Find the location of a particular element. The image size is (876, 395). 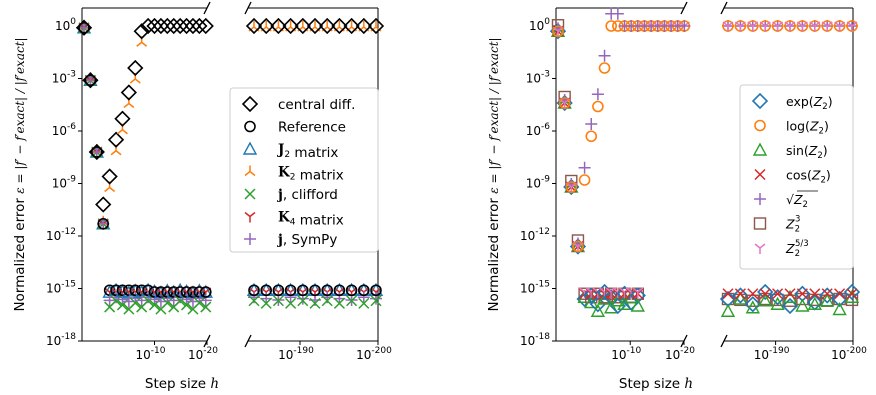

legend-label-part: log( is located at coordinates (798, 126).